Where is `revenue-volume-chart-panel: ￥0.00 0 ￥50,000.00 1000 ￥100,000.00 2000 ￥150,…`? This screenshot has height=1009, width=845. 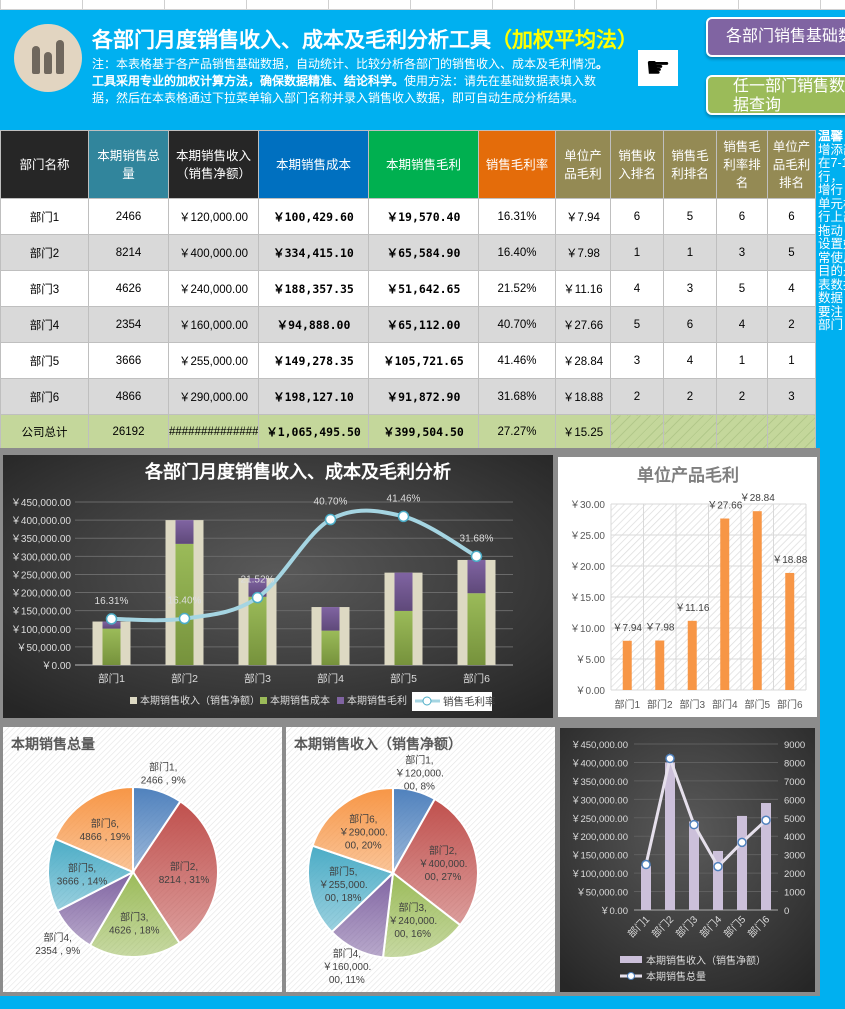
revenue-volume-chart-panel: ￥0.00 0 ￥50,000.00 1000 ￥100,000.00 2000 ￥150,… is located at coordinates (687, 860).